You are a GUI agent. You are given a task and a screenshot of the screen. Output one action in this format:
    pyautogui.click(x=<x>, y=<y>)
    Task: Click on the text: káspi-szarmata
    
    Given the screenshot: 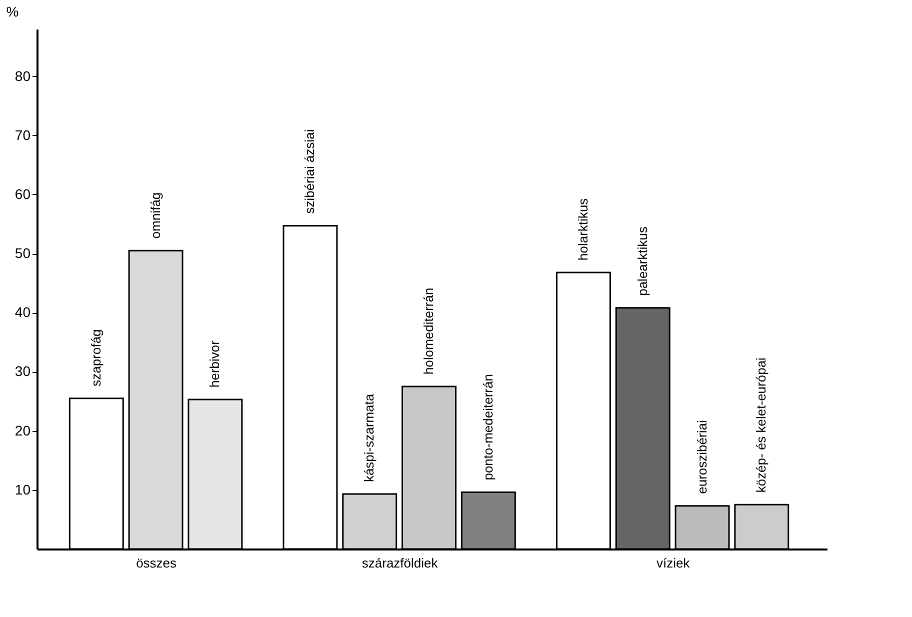 What is the action you would take?
    pyautogui.click(x=369, y=437)
    